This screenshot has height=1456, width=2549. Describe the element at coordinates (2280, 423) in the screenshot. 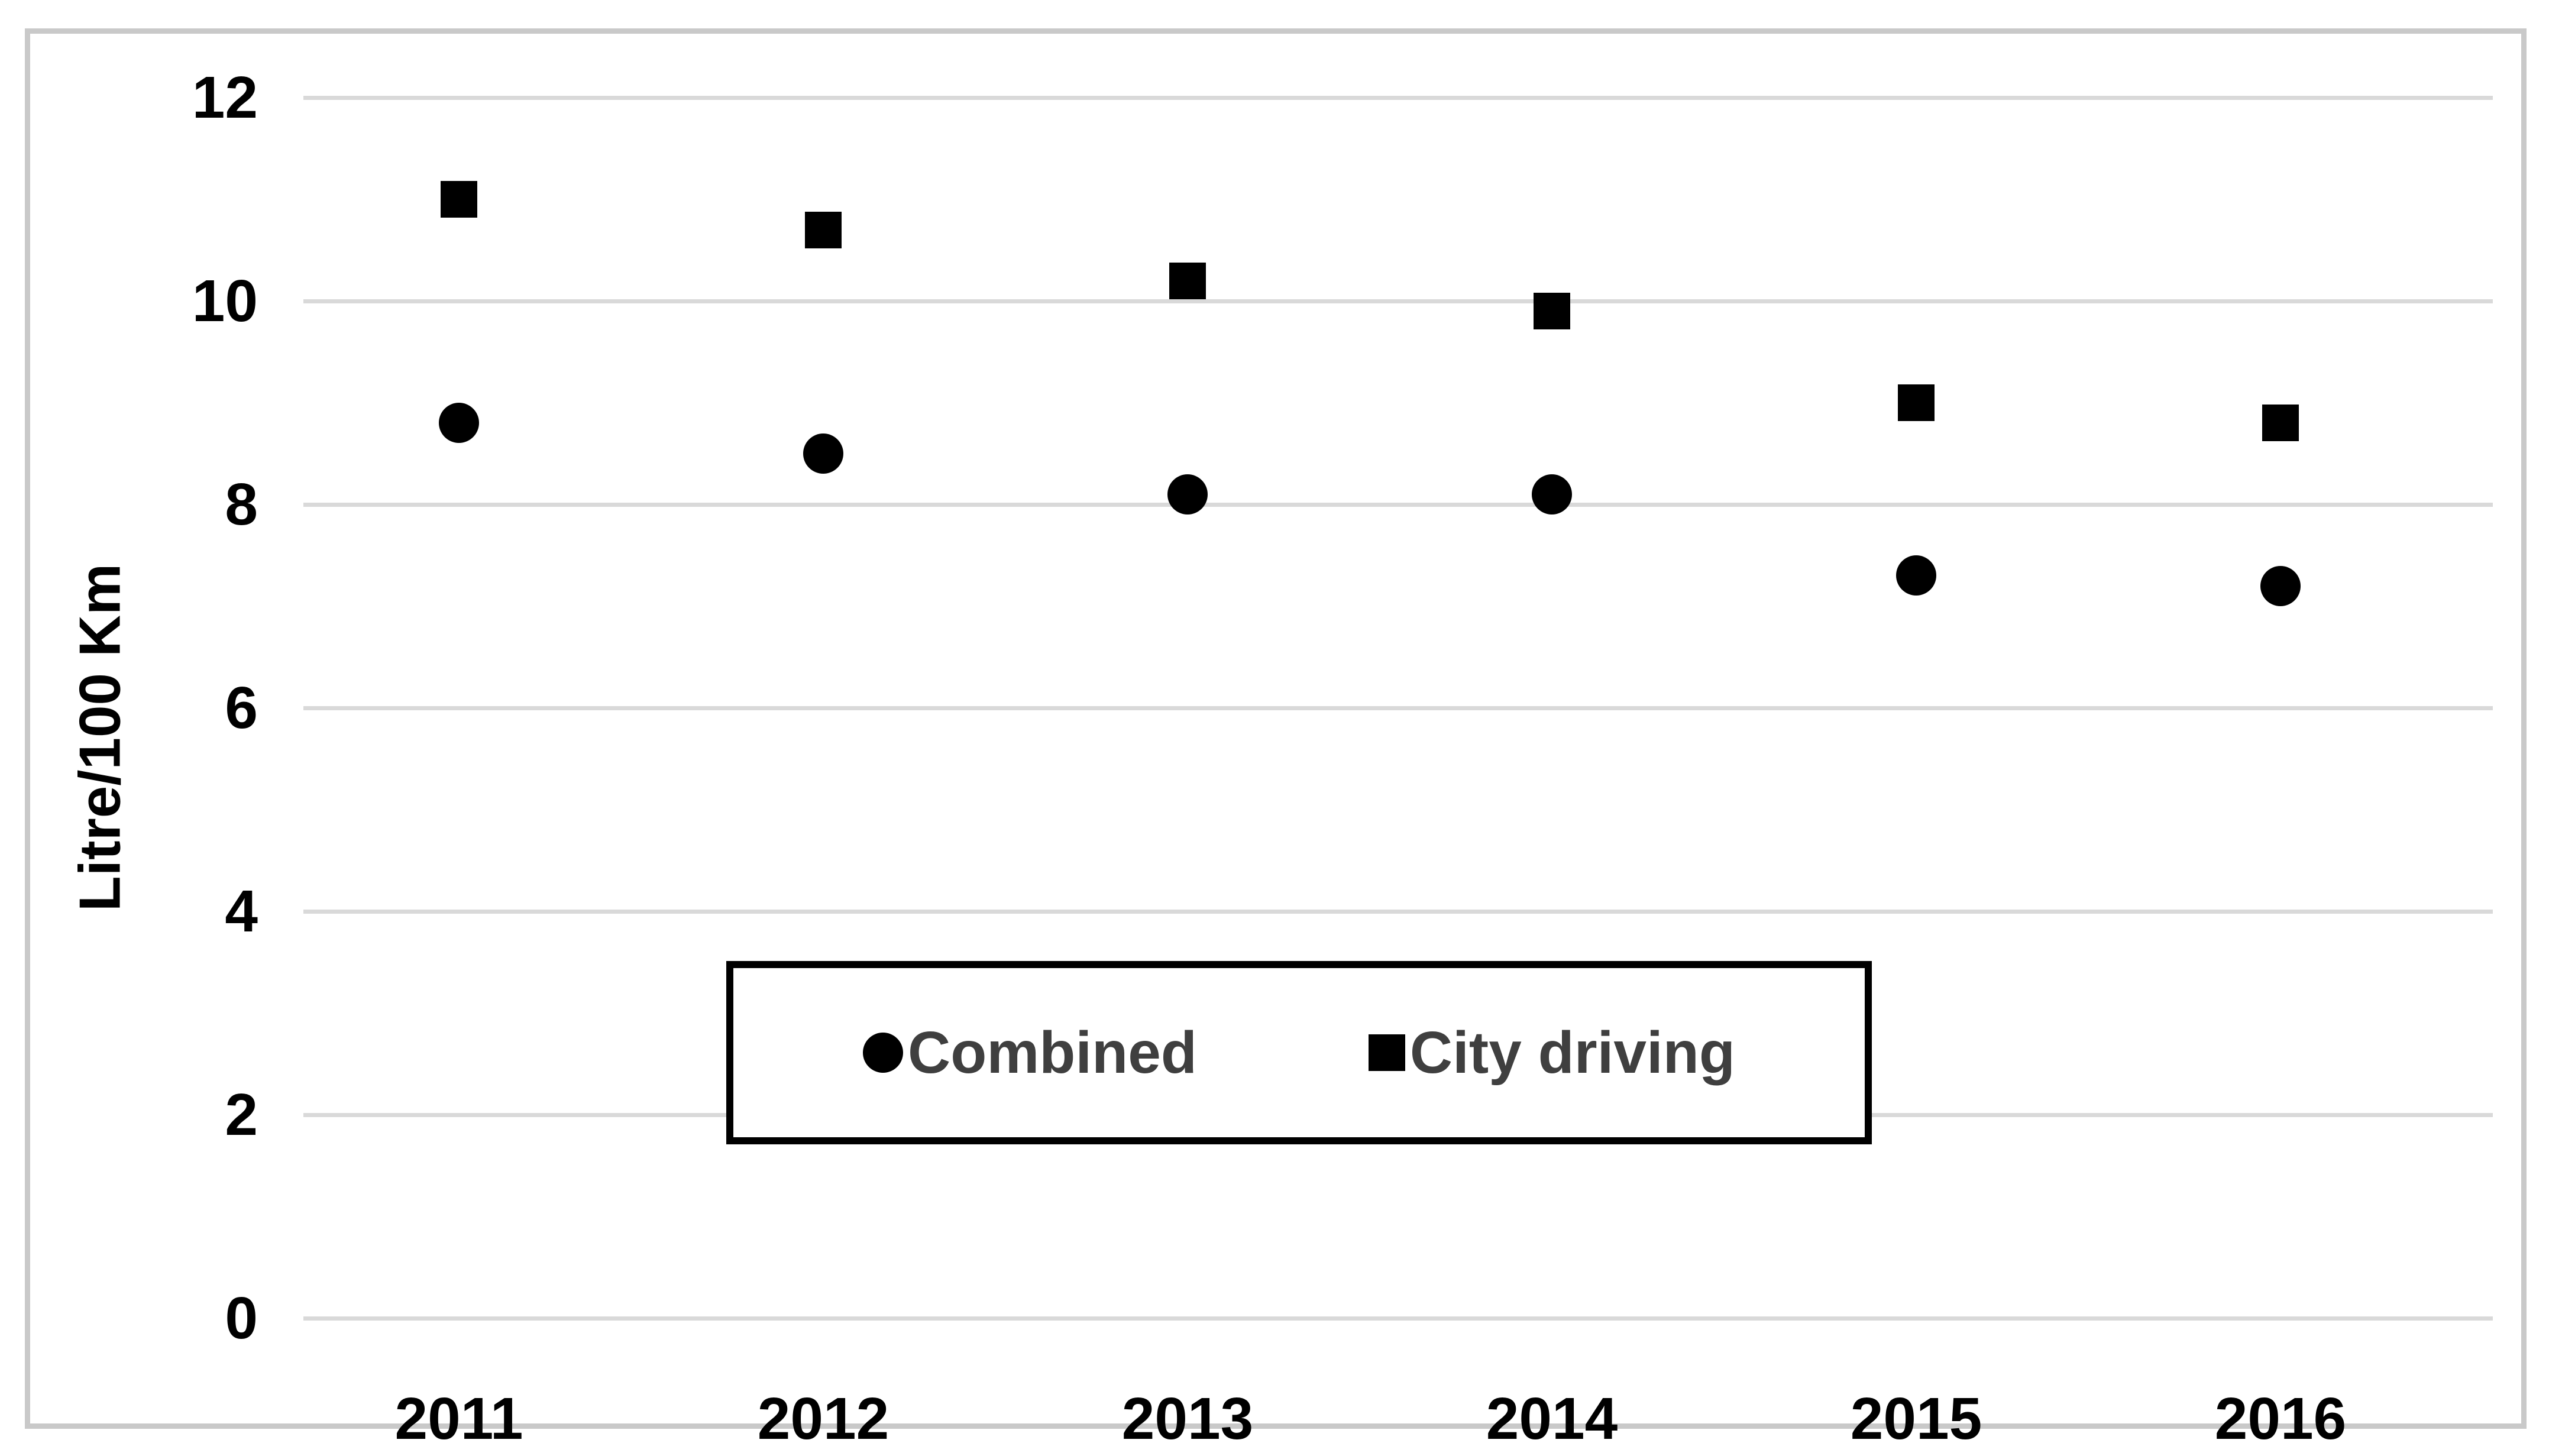

I see `data-point-city-driving-2016` at that location.